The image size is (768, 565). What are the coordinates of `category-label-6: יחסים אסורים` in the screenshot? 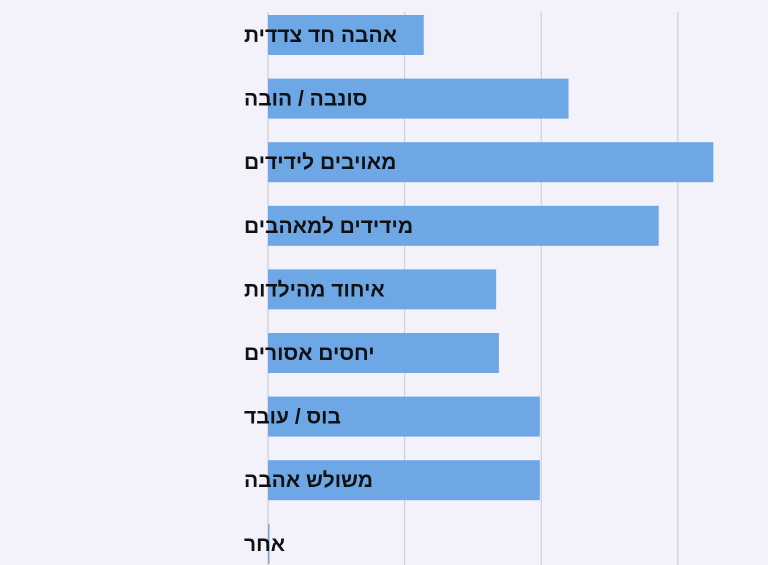 It's located at (309, 353).